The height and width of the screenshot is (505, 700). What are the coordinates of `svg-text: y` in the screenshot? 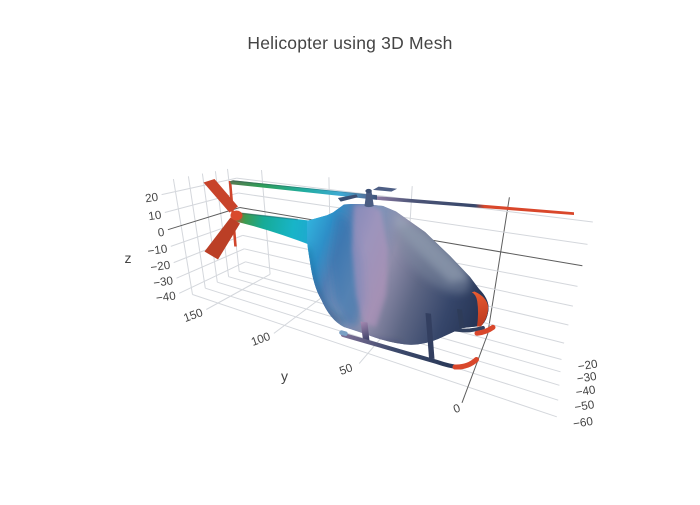 It's located at (284, 376).